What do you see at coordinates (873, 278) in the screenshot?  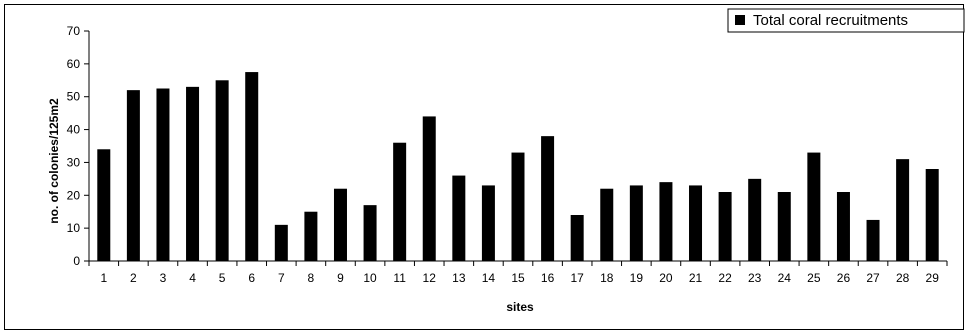 I see `x-tick-label: 27` at bounding box center [873, 278].